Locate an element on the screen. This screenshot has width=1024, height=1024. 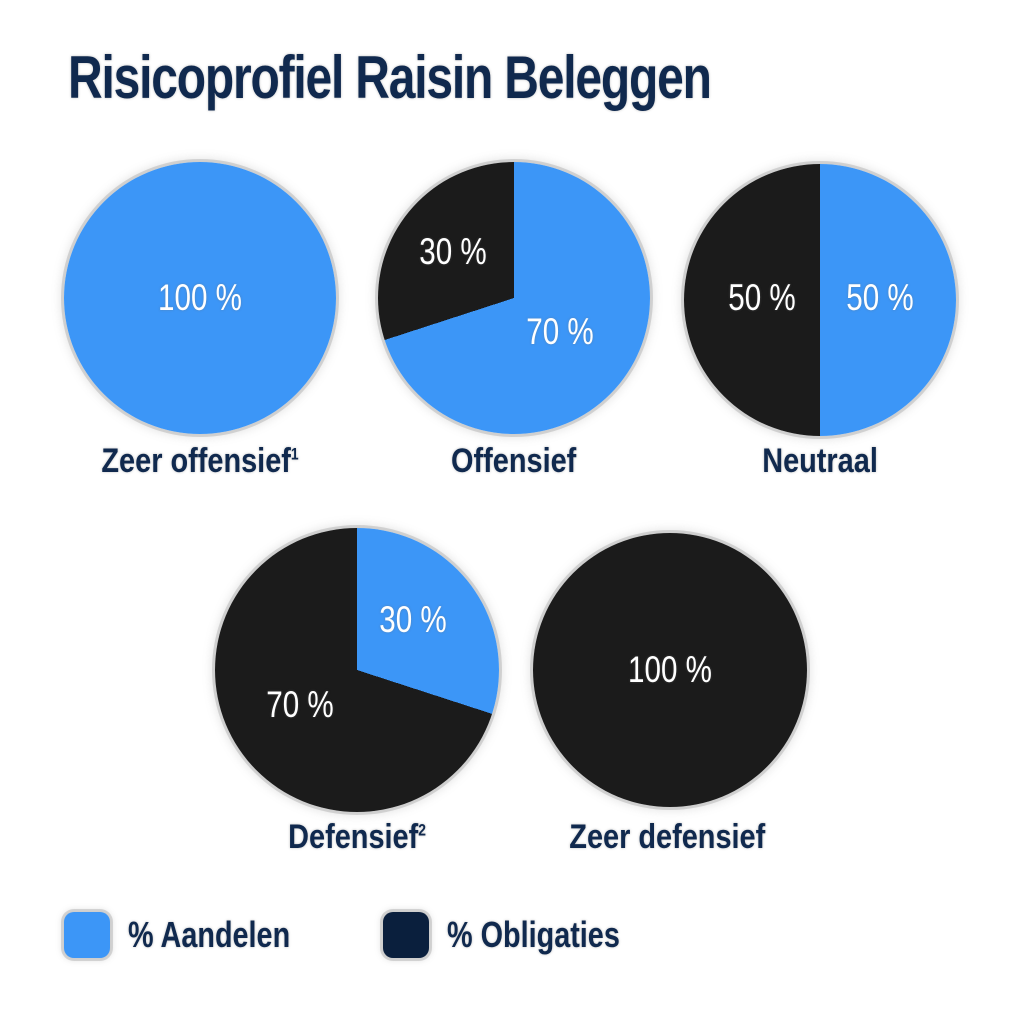
pie-defensief: 30 % 70 % is located at coordinates (357, 670).